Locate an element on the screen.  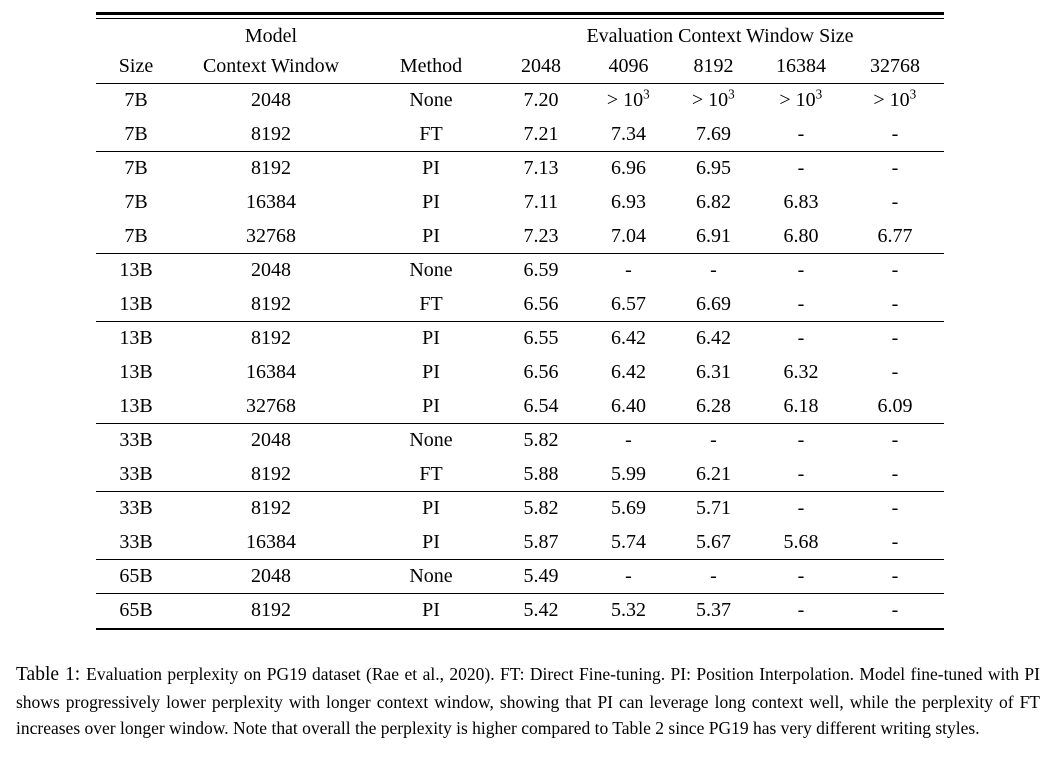
column-header-2048: 2048 is located at coordinates (541, 67).